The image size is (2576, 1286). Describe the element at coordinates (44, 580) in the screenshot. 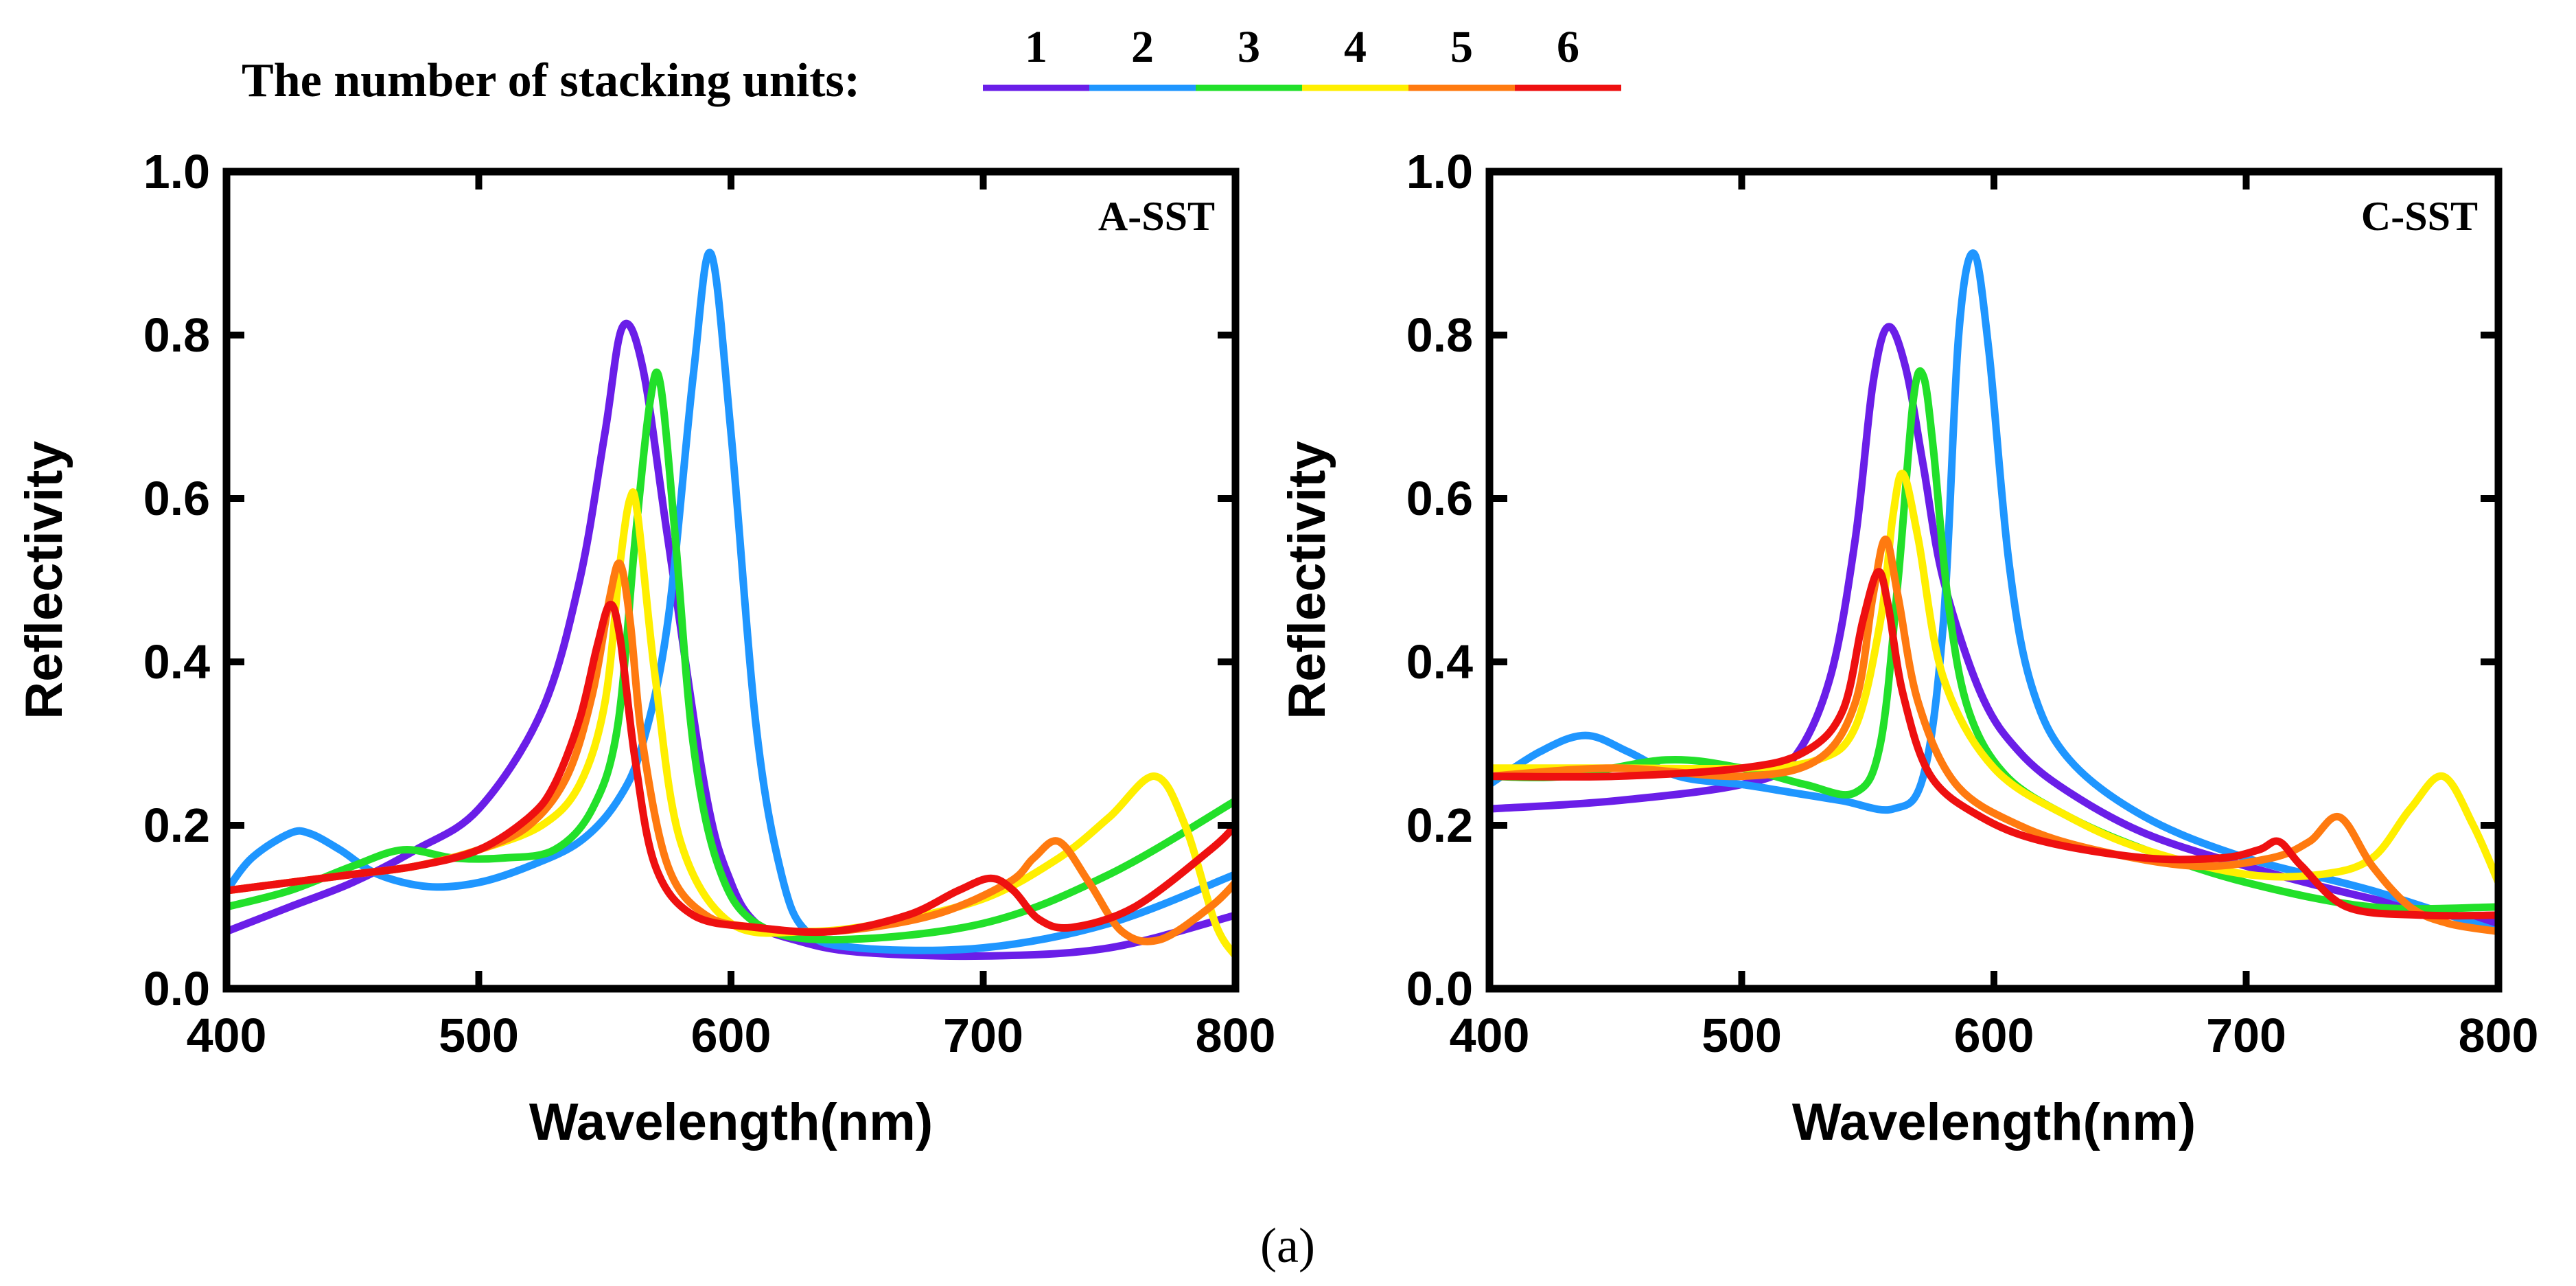

I see `chart-a-sst-y-axis-label: Reflectivity` at that location.